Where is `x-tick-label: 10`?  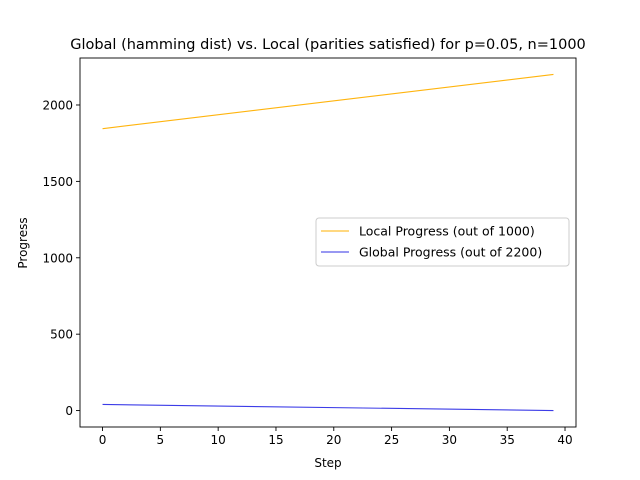 x-tick-label: 10 is located at coordinates (218, 440).